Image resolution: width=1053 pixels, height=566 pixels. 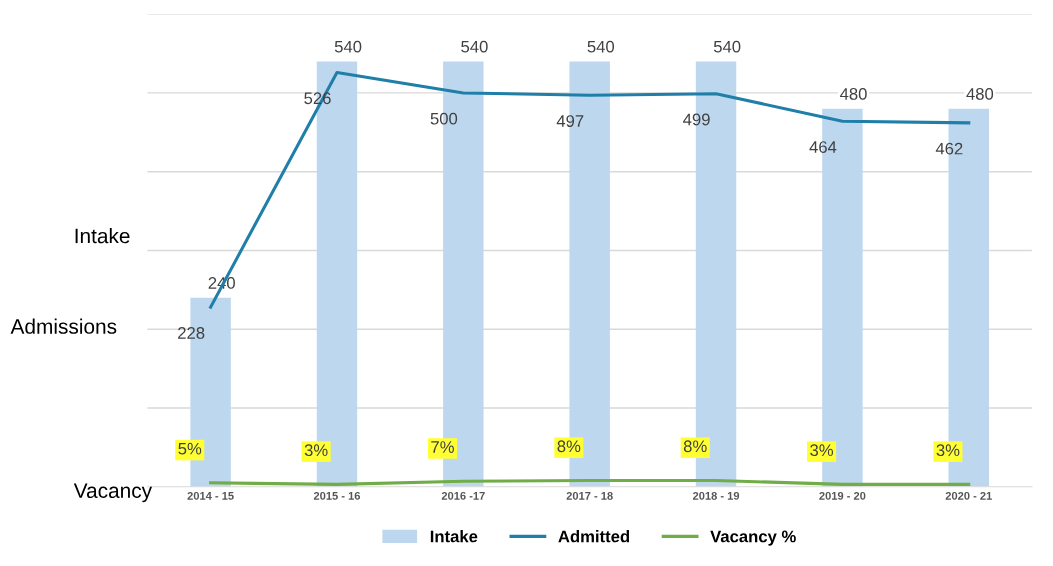 I want to click on x-tick-label: 2019 - 20, so click(x=842, y=495).